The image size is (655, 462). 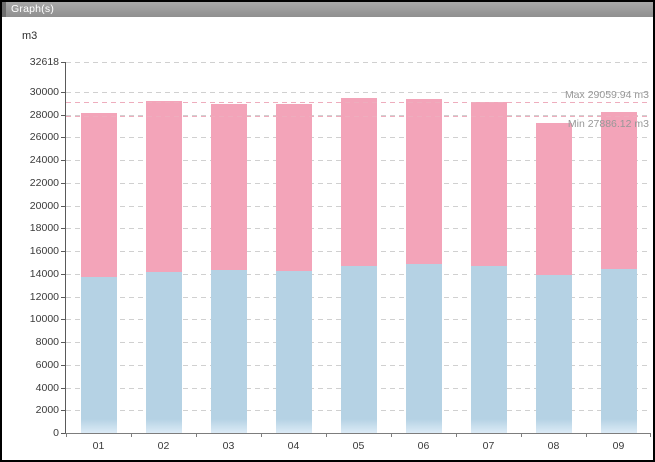 I want to click on y-axis-tick-label: 24000, so click(x=44, y=160).